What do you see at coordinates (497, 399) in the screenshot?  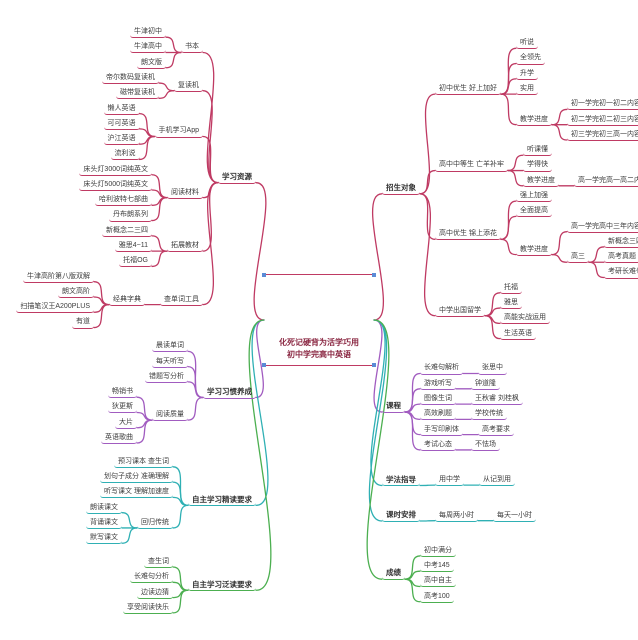 I see `topic-node: 王秋睿 刘桂枫` at bounding box center [497, 399].